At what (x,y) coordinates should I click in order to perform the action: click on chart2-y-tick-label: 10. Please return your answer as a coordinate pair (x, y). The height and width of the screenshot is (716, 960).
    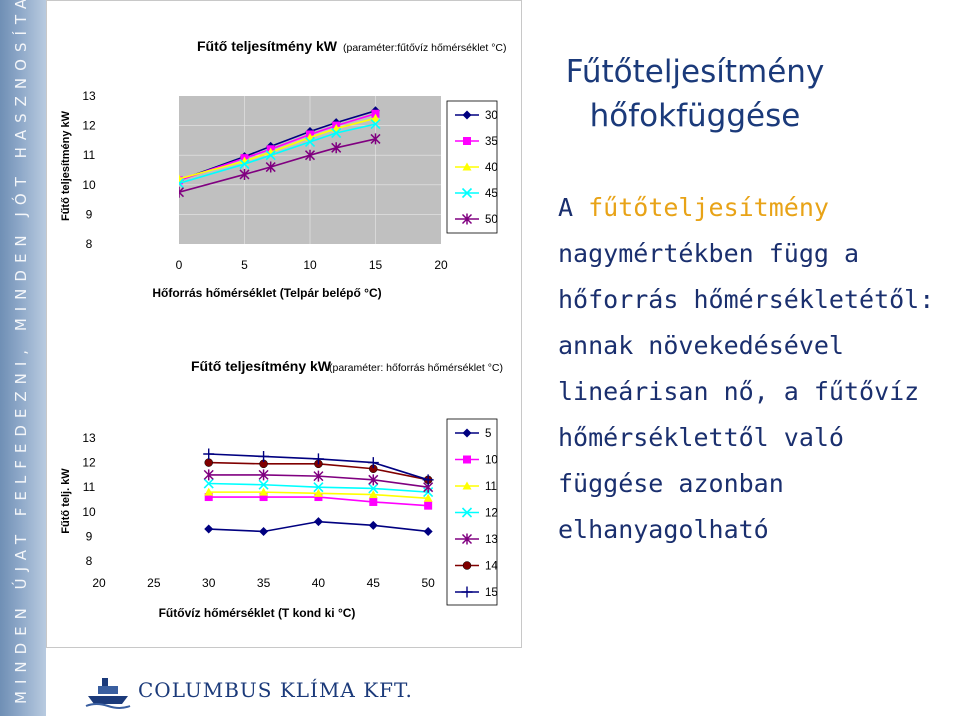
    Looking at the image, I should click on (89, 512).